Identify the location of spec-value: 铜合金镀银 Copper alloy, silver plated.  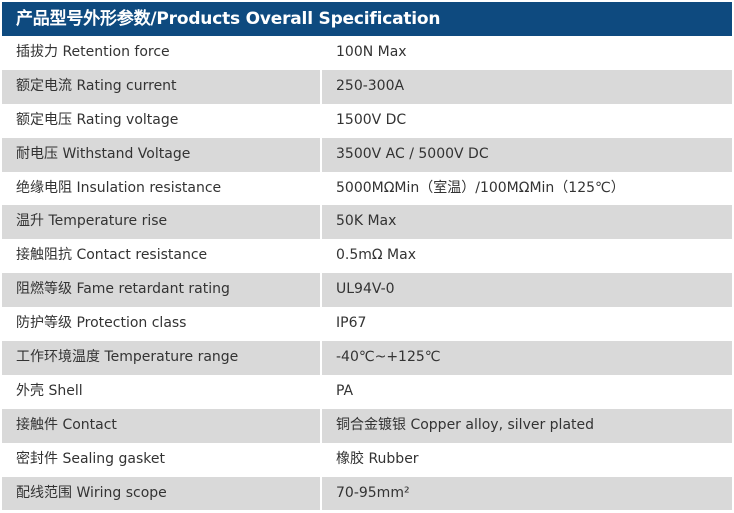
(465, 424).